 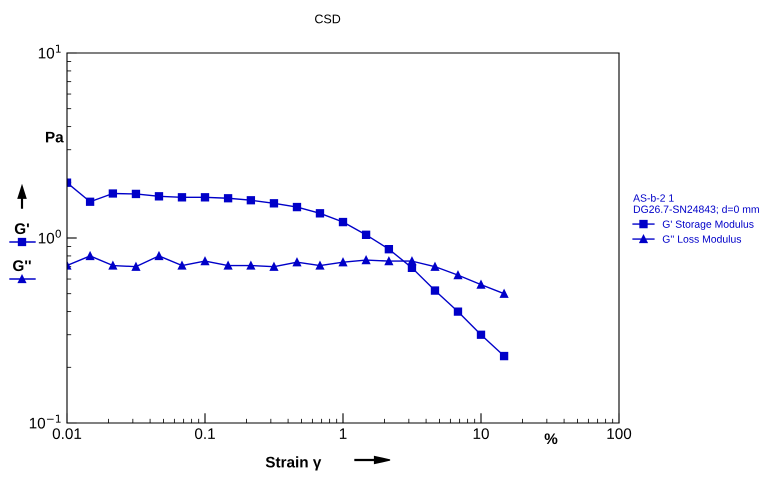 I want to click on text: G', so click(x=21, y=228).